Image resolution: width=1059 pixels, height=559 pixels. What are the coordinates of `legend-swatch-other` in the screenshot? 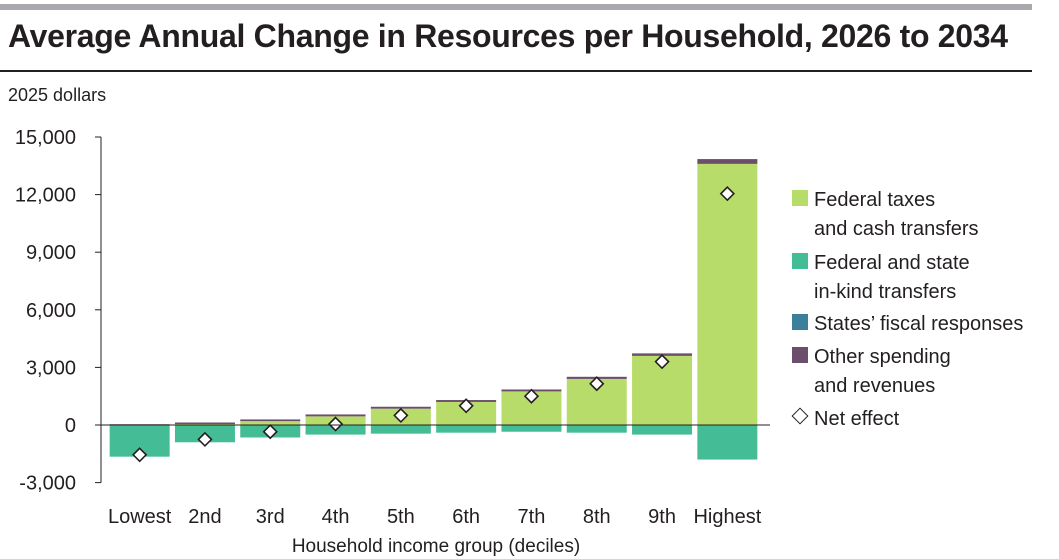 It's located at (800, 355).